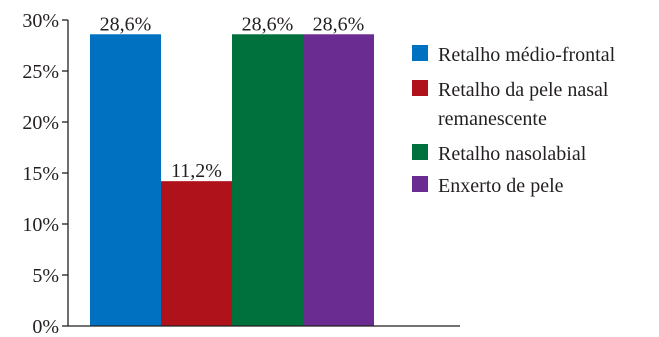  I want to click on y-tick-label: 10%, so click(40, 225).